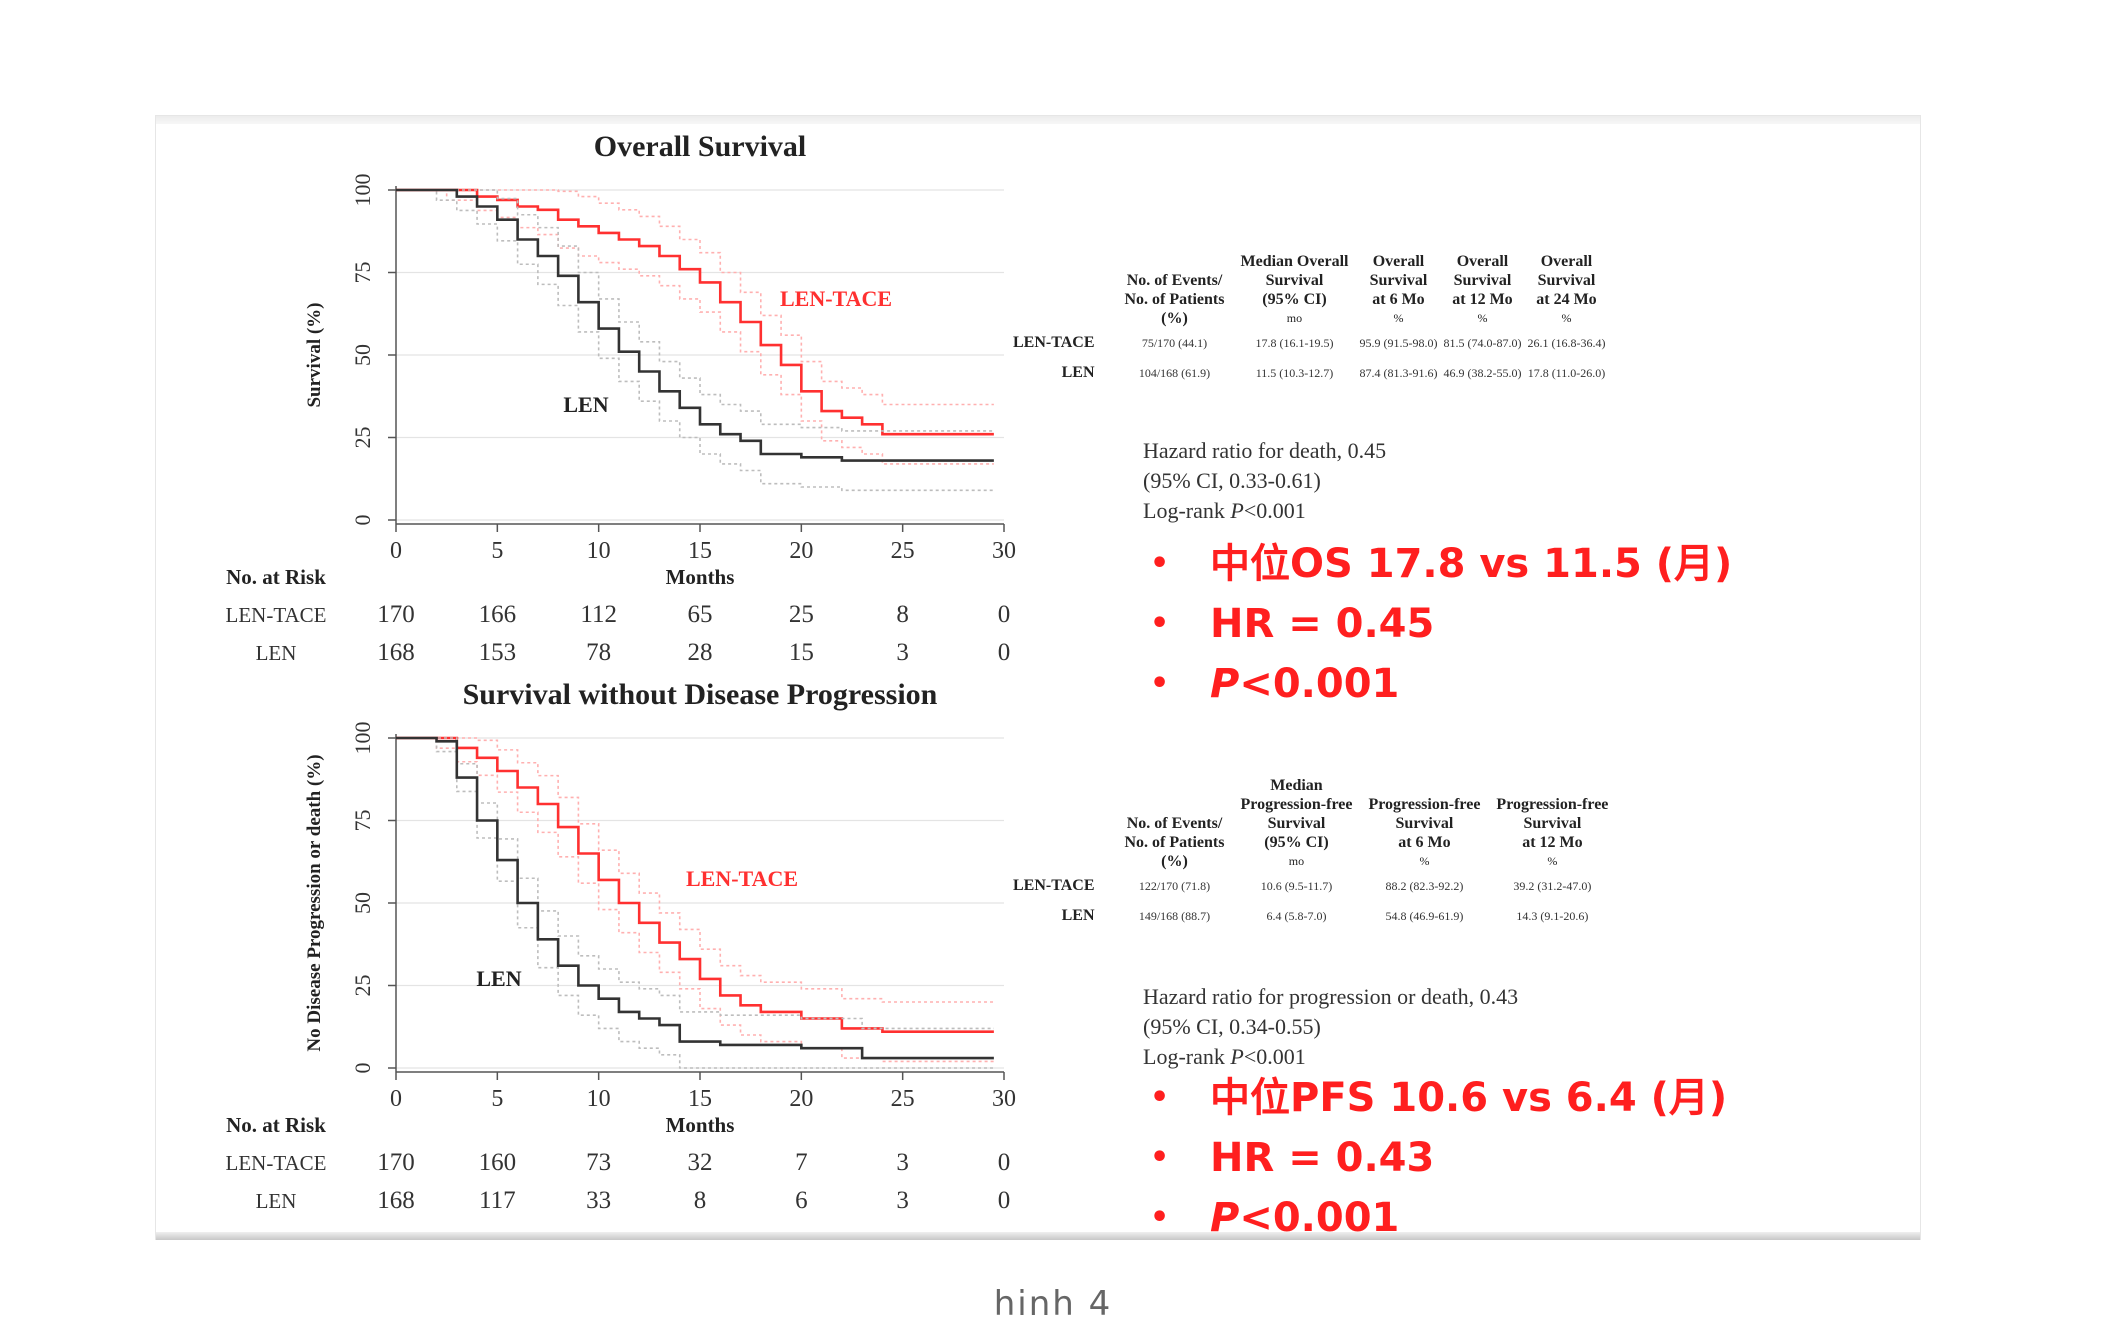 The image size is (2106, 1332). I want to click on os-stats-header: Overall Survival at 6 Mo%, so click(1398, 289).